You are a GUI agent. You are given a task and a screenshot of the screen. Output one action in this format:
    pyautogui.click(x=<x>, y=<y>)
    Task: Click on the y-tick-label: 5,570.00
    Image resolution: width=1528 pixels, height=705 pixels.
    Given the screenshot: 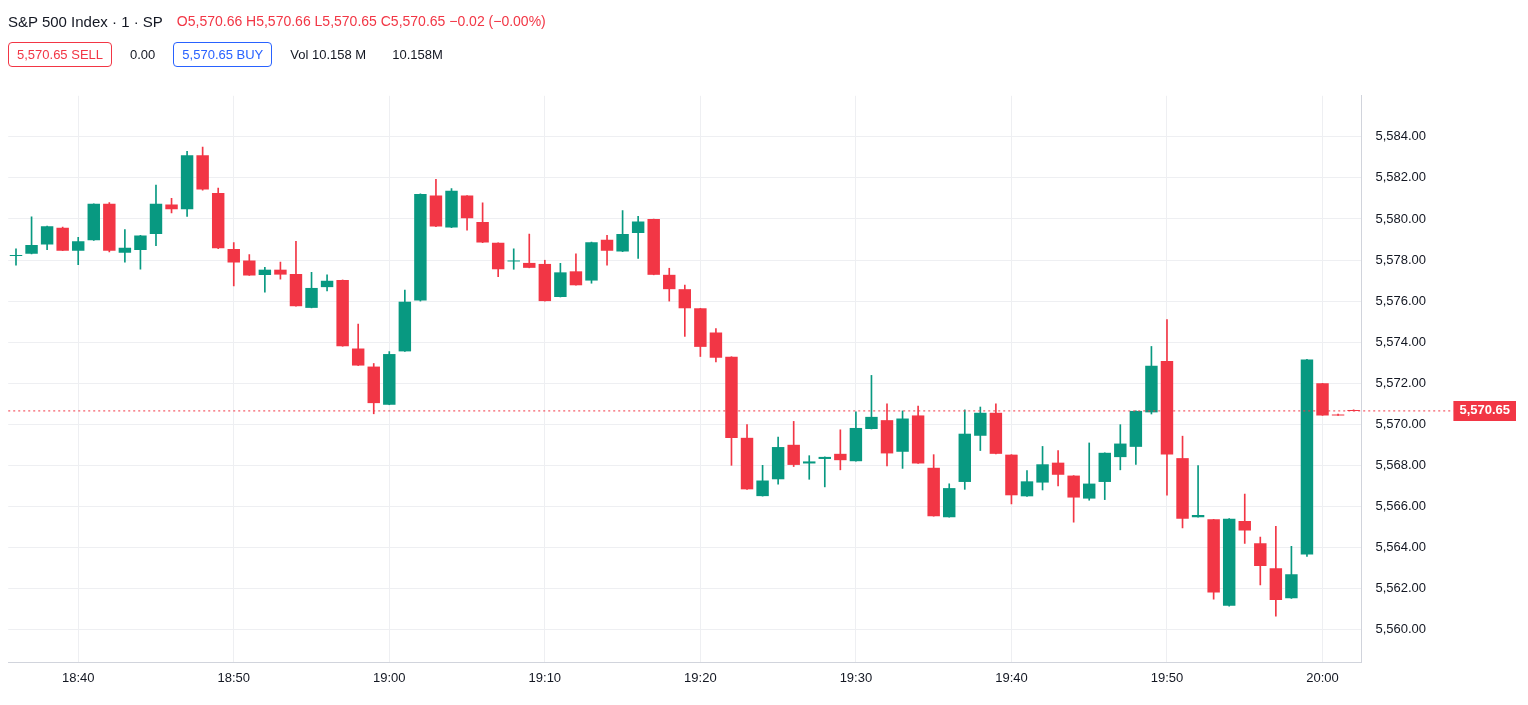 What is the action you would take?
    pyautogui.click(x=1401, y=423)
    